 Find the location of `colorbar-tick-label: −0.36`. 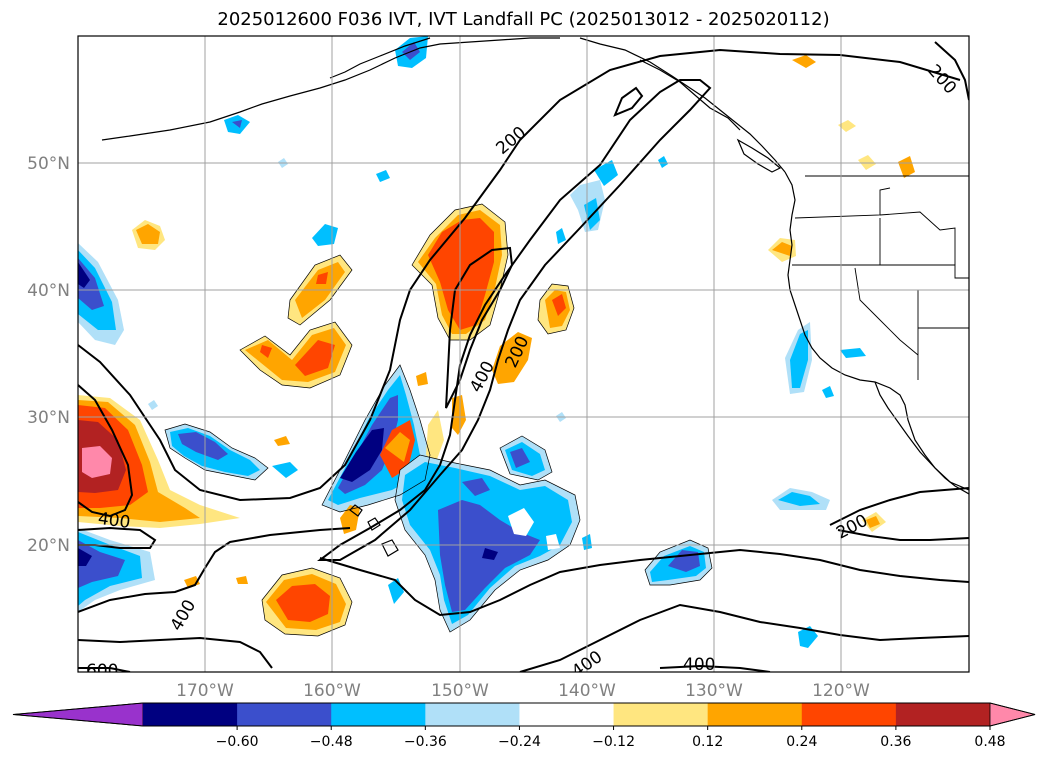

colorbar-tick-label: −0.36 is located at coordinates (425, 742).